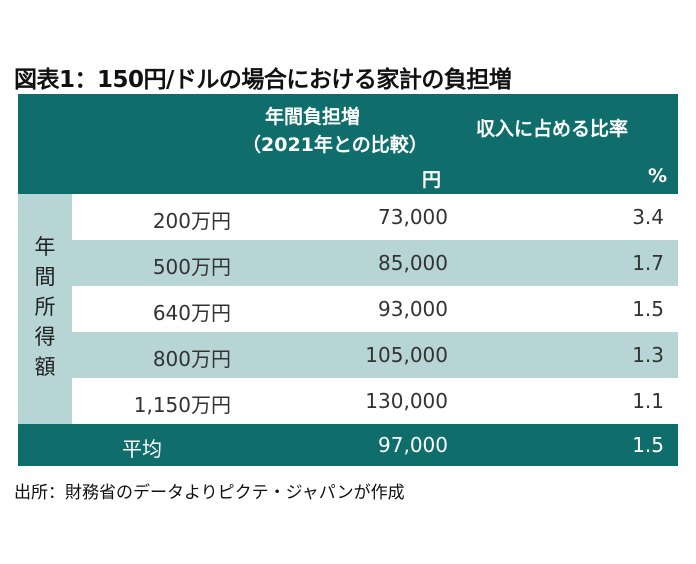 This screenshot has width=696, height=564. I want to click on table-row: 800万円 105,000 1.3, so click(375, 355).